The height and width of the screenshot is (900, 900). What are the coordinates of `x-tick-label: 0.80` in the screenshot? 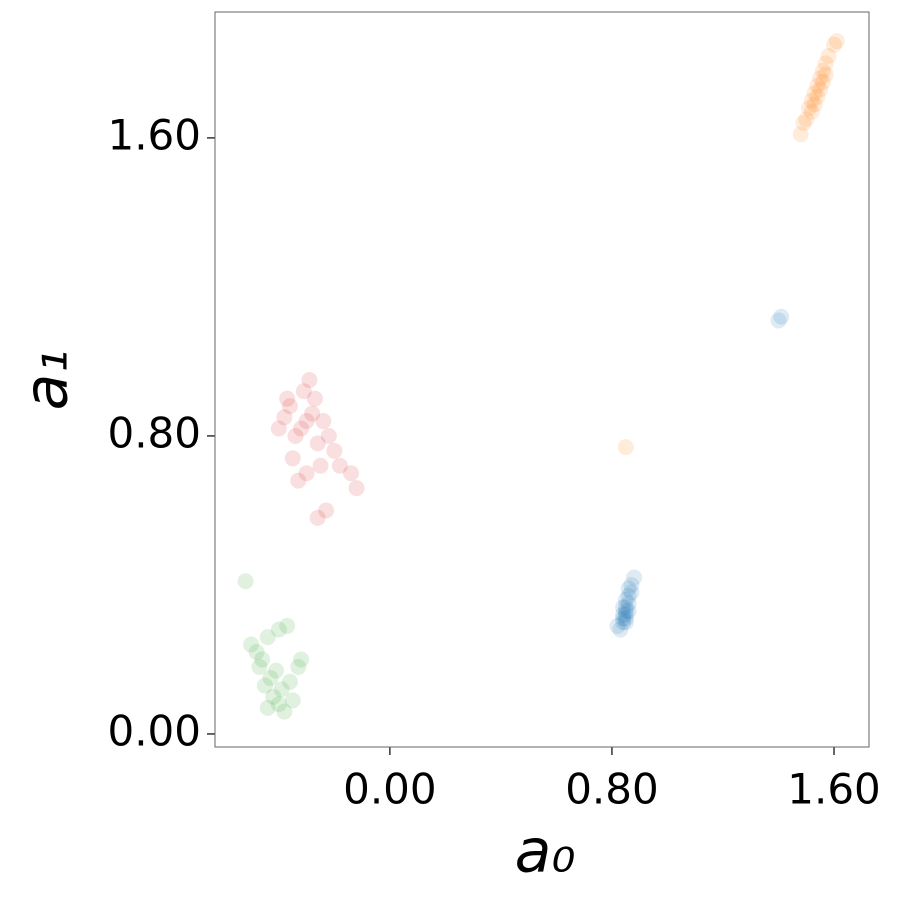 It's located at (612, 789).